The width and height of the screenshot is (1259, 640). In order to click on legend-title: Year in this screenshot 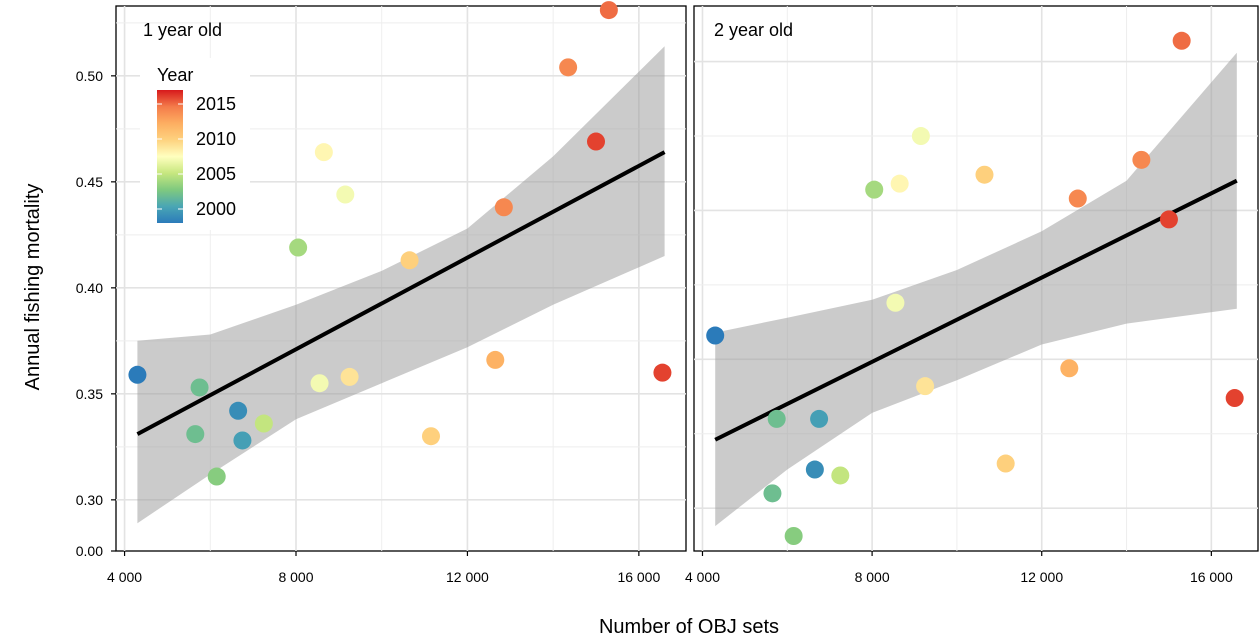, I will do `click(175, 75)`.